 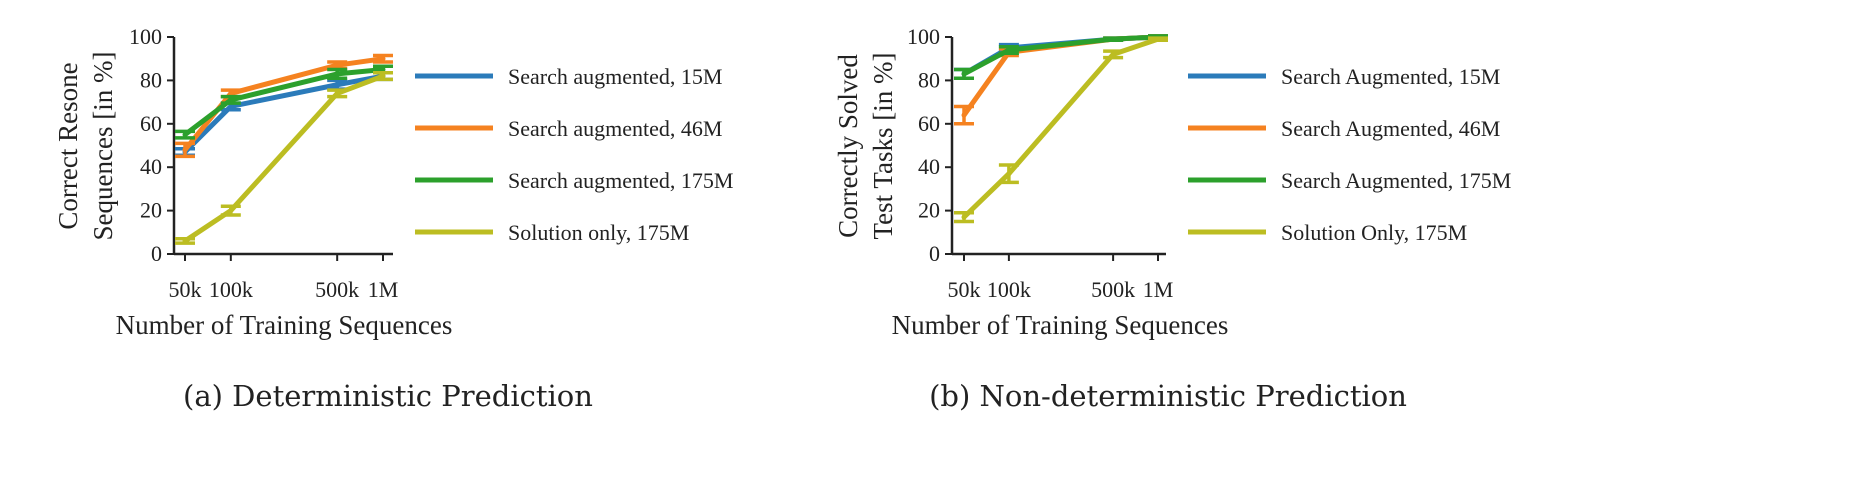 I want to click on y-axis-label: Test Tasks [in %], so click(x=883, y=146).